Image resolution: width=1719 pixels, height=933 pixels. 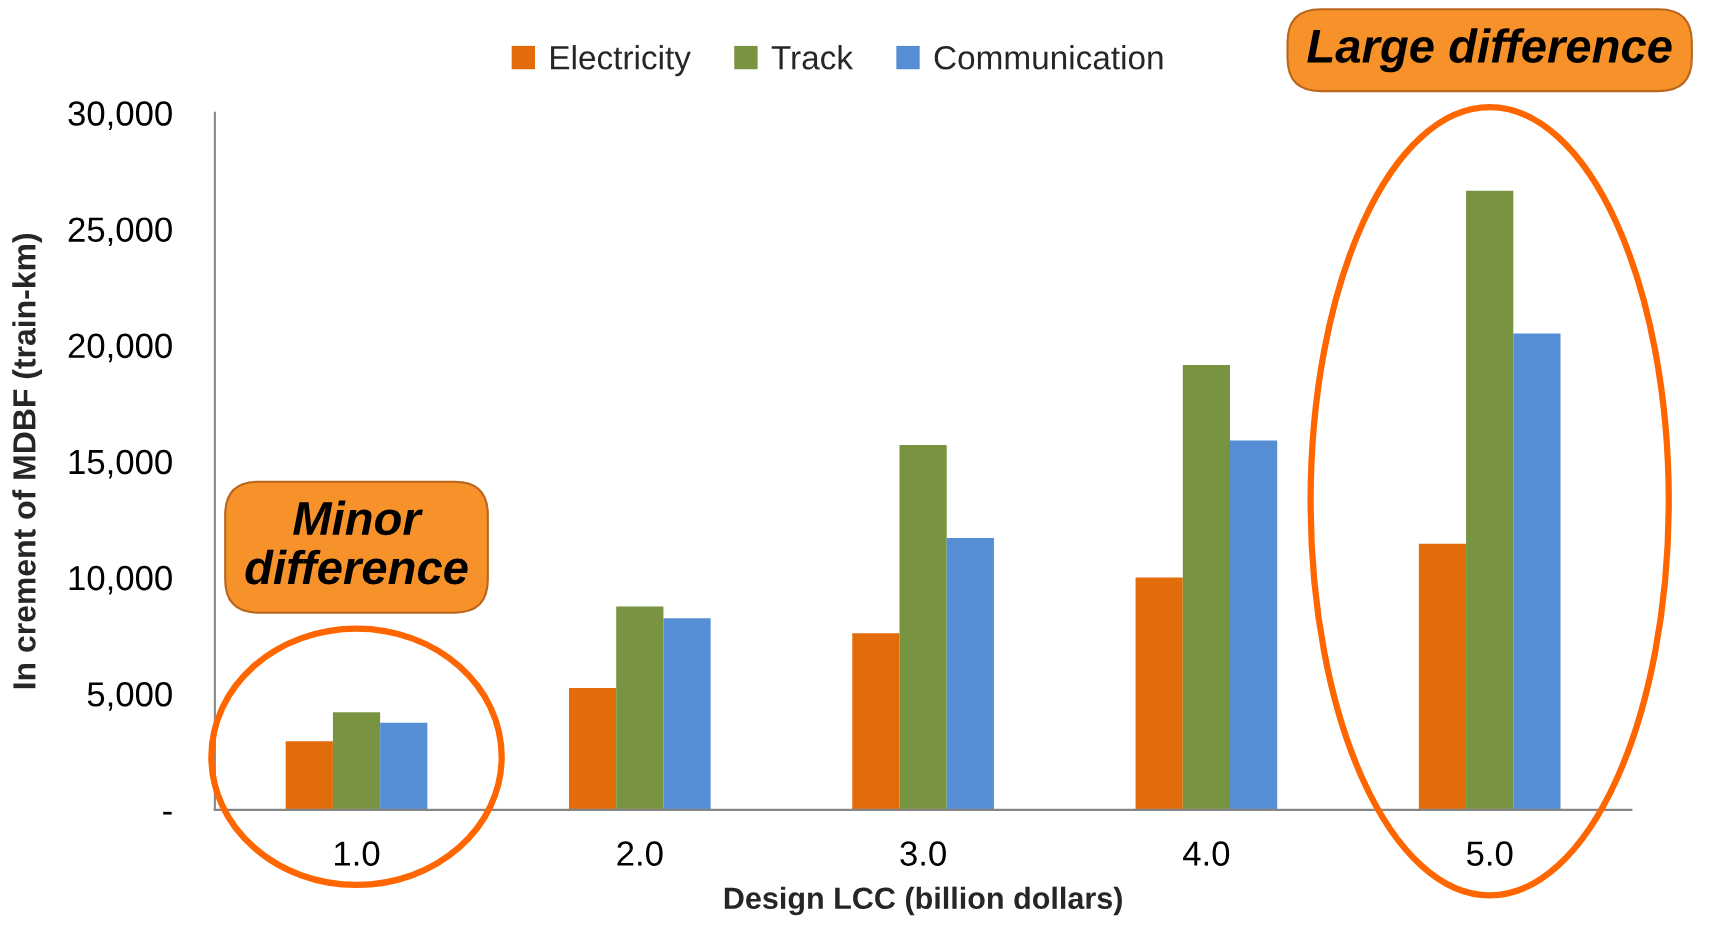 What do you see at coordinates (167, 813) in the screenshot?
I see `y-tick-label: -` at bounding box center [167, 813].